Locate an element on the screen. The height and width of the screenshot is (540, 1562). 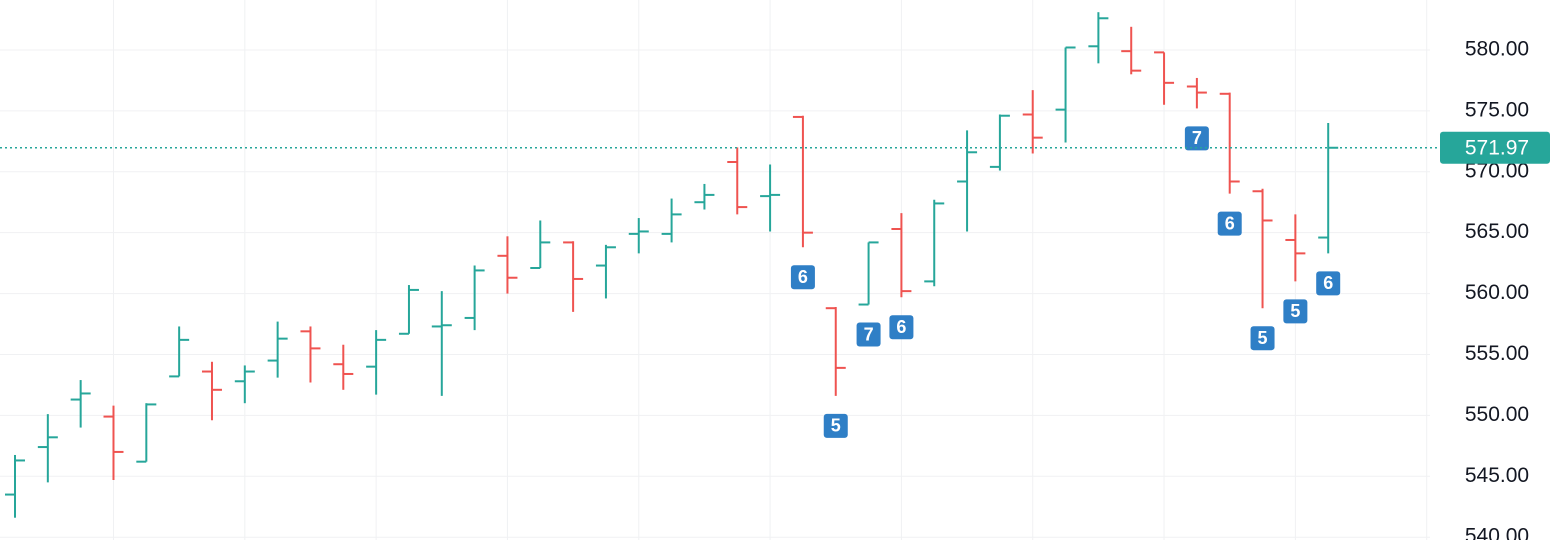
y-tick-label: 555.00 is located at coordinates (1497, 353).